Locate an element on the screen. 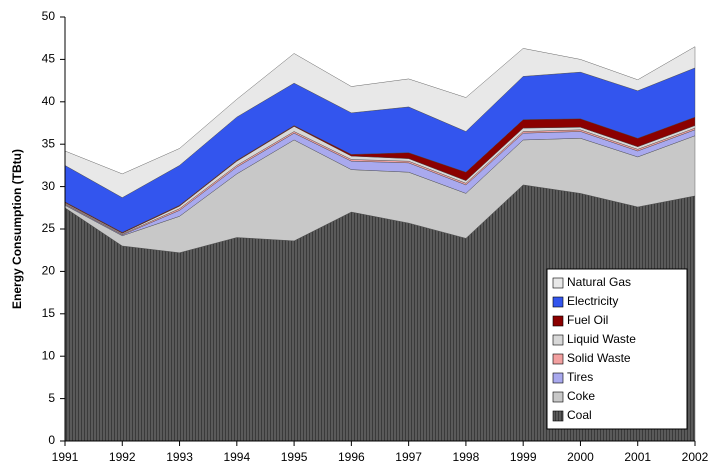  x-tick-label: 1993 is located at coordinates (179, 457).